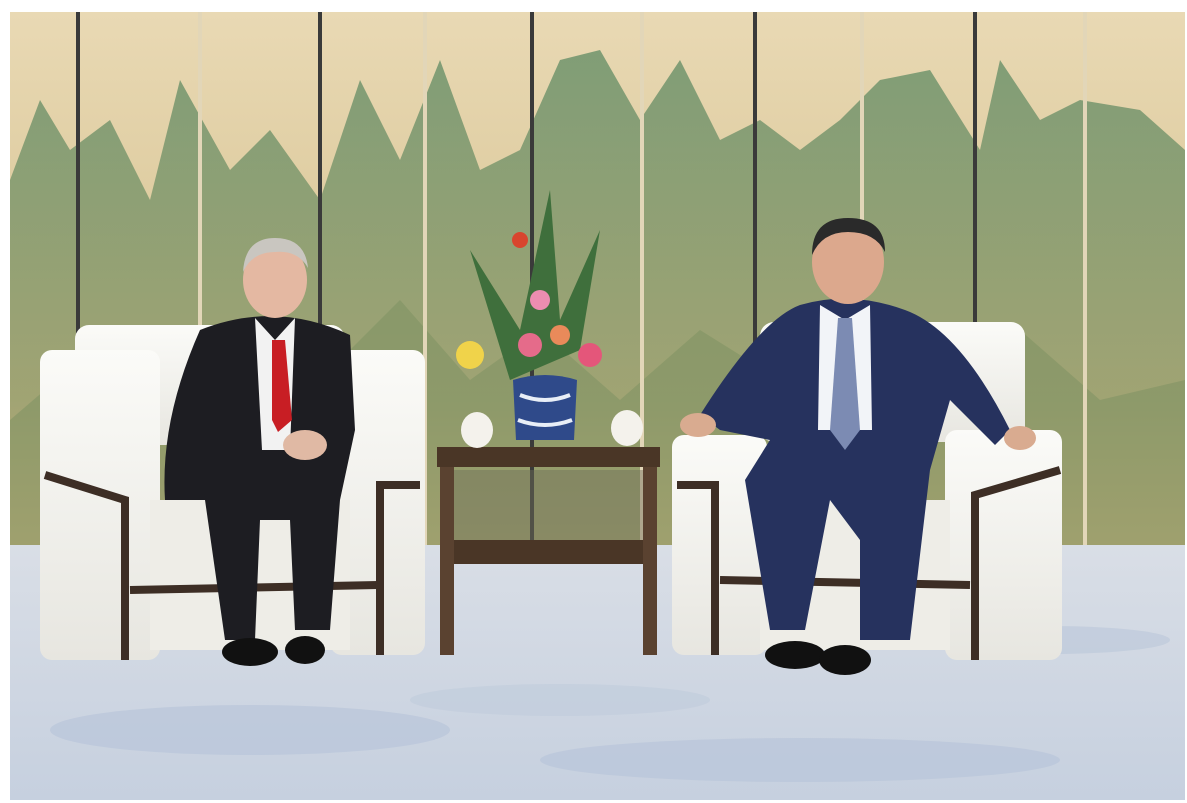 The height and width of the screenshot is (803, 1187). What do you see at coordinates (549, 319) in the screenshot?
I see `flower-arrangement` at bounding box center [549, 319].